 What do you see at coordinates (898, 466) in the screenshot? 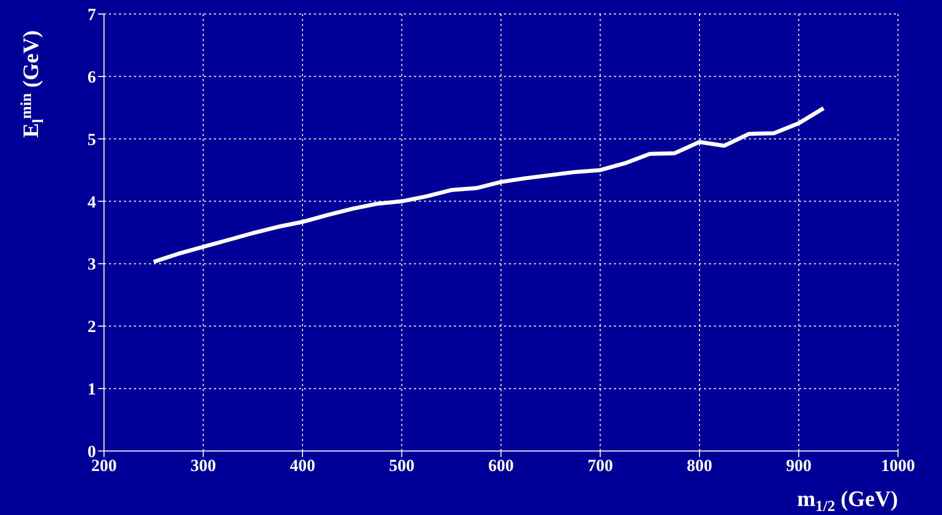
I see `x-tick-label: 1000` at bounding box center [898, 466].